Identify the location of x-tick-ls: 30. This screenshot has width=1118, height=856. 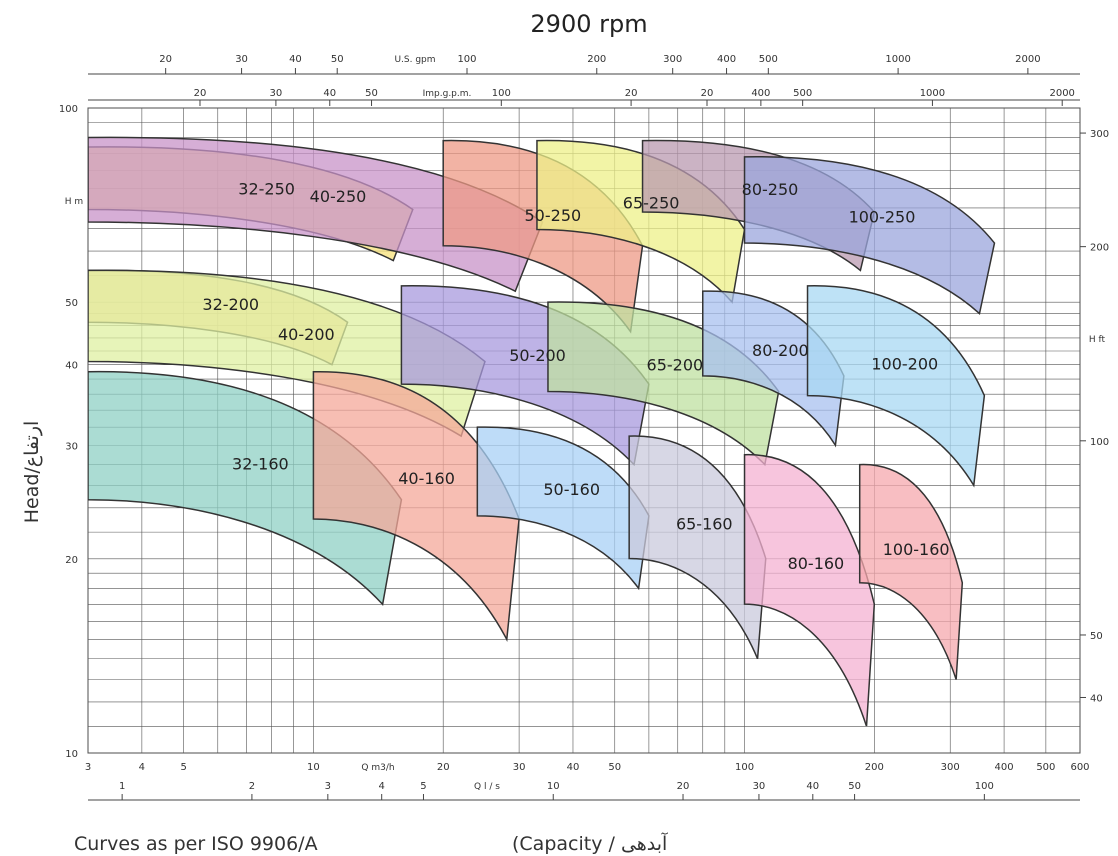
(759, 786).